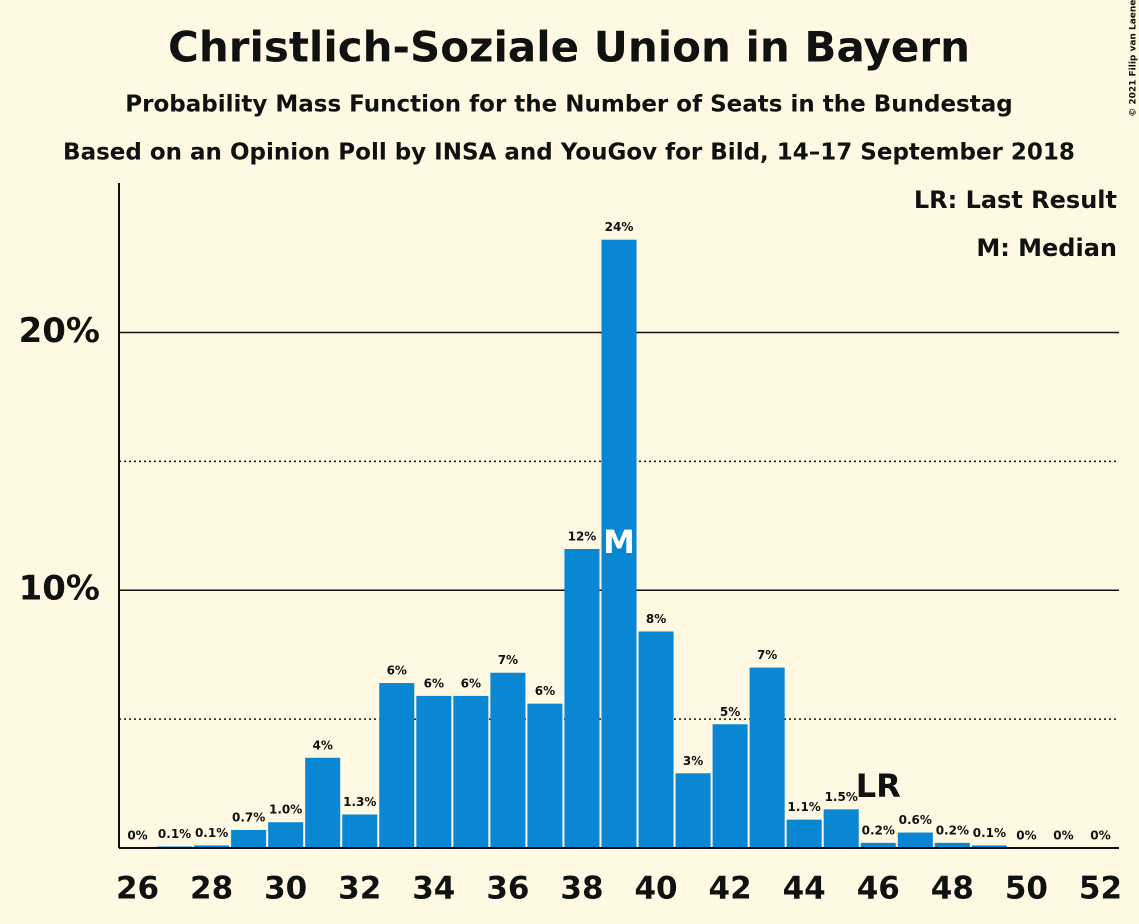 The image size is (1139, 924). What do you see at coordinates (59, 331) in the screenshot?
I see `y-tick-label: 20%` at bounding box center [59, 331].